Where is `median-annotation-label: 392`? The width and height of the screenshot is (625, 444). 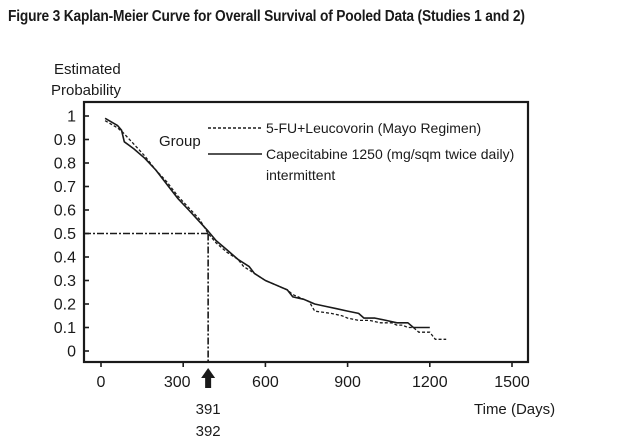
median-annotation-label: 392 is located at coordinates (208, 431).